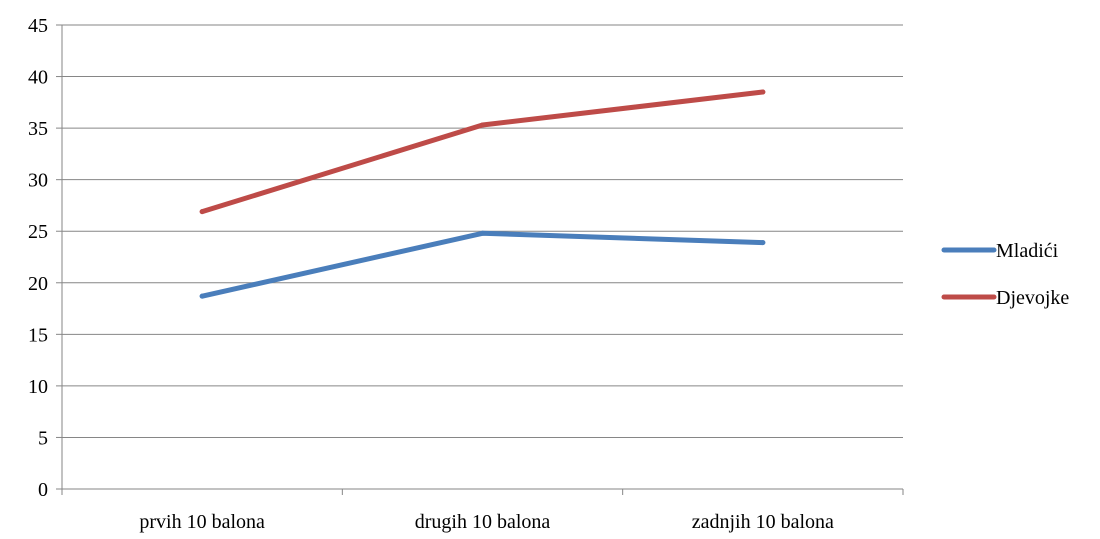 The height and width of the screenshot is (539, 1100). What do you see at coordinates (483, 522) in the screenshot?
I see `x-tick-label: drugih 10 balona` at bounding box center [483, 522].